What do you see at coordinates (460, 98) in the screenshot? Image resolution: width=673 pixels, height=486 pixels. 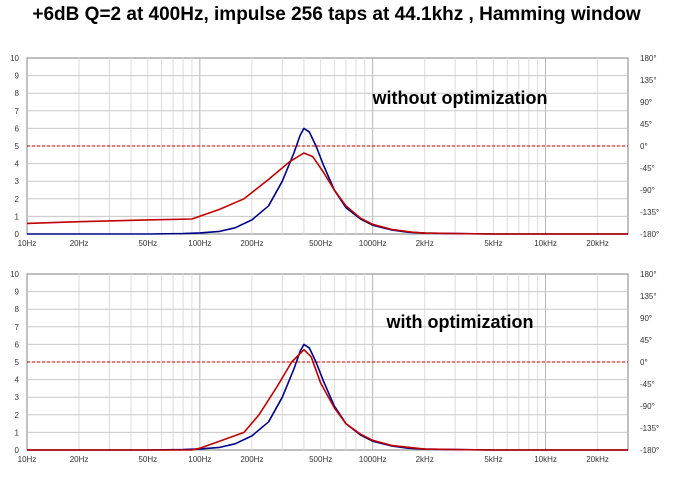 I see `panel-annotation: without optimization` at bounding box center [460, 98].